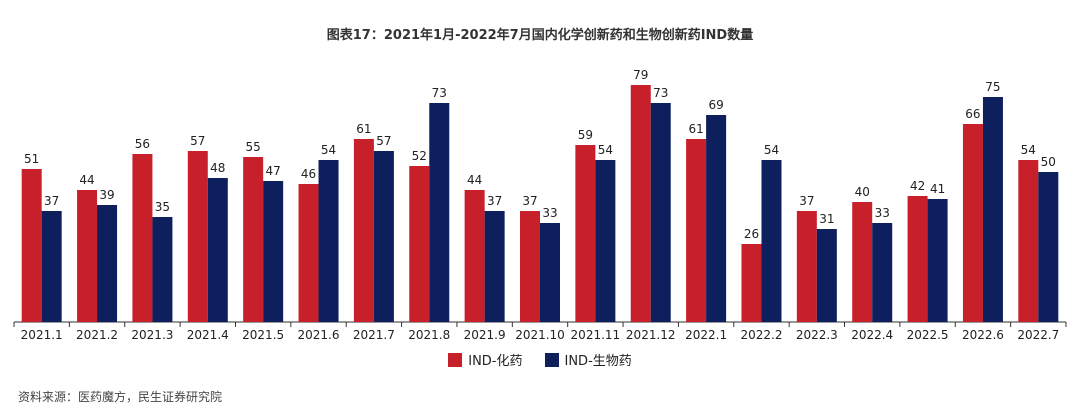 Image resolution: width=1080 pixels, height=411 pixels. What do you see at coordinates (253, 147) in the screenshot?
I see `data-label-chem: 55` at bounding box center [253, 147].